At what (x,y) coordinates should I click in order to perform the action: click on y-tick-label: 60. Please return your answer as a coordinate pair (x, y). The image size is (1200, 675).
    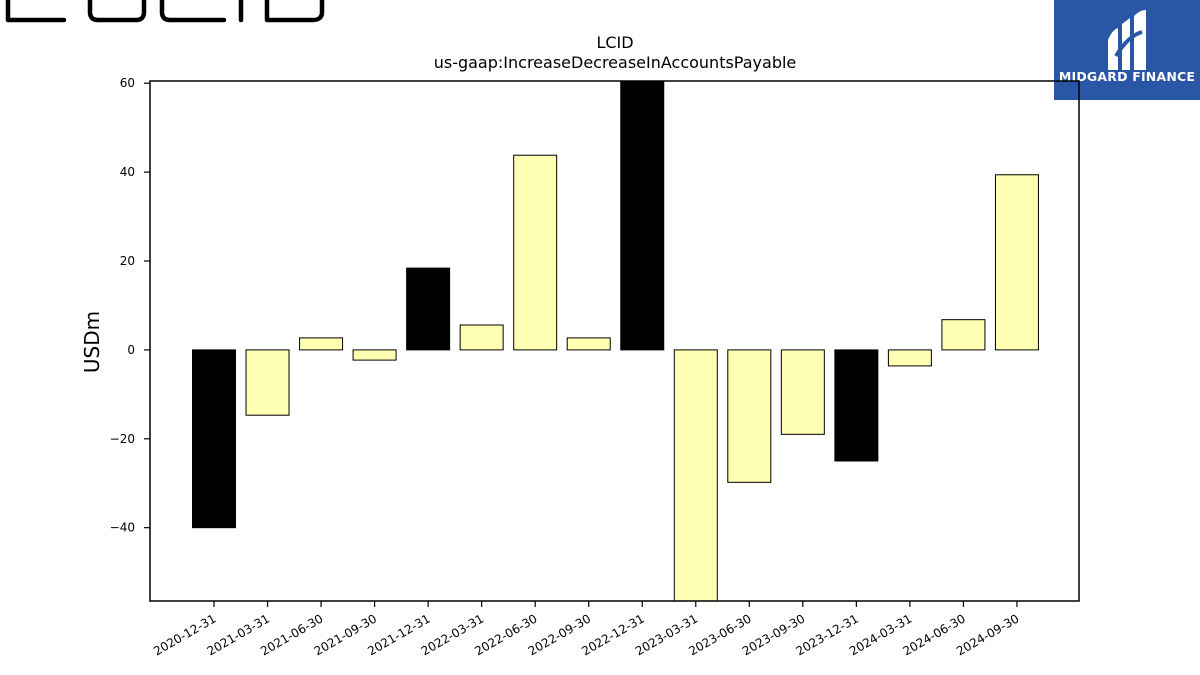
    Looking at the image, I should click on (127, 83).